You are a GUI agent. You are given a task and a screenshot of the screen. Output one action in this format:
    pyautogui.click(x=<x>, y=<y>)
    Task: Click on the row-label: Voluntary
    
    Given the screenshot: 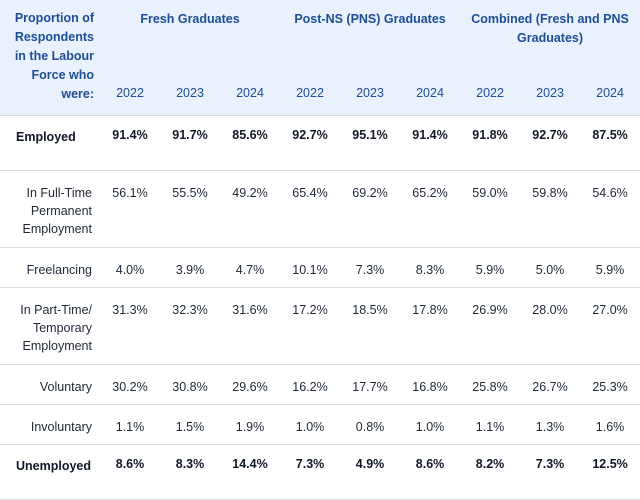 What is the action you would take?
    pyautogui.click(x=50, y=384)
    